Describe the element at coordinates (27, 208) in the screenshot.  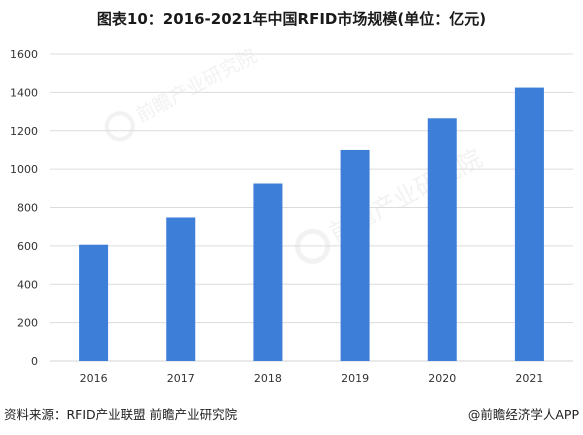
I see `y-tick-label: 800` at that location.